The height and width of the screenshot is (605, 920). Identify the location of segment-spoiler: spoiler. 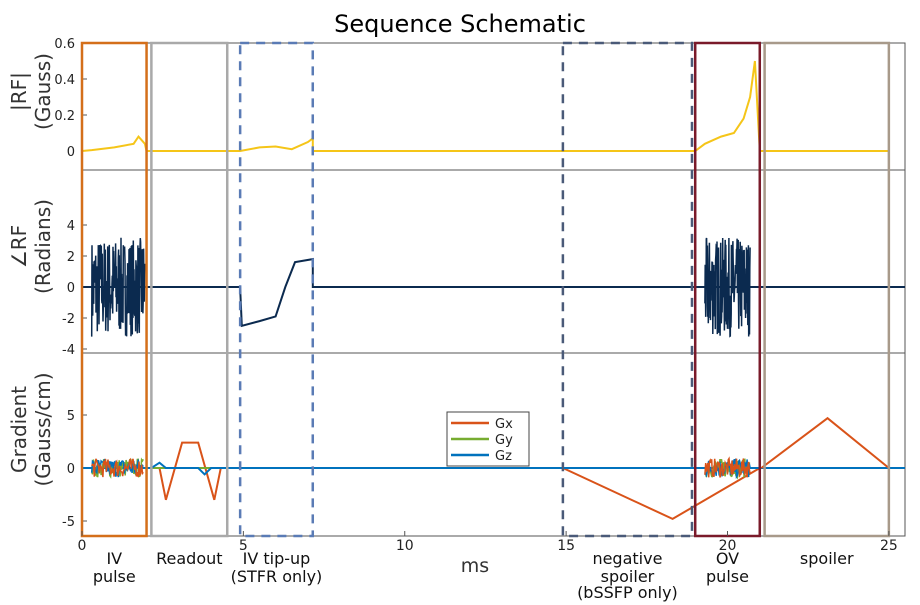
(827, 304).